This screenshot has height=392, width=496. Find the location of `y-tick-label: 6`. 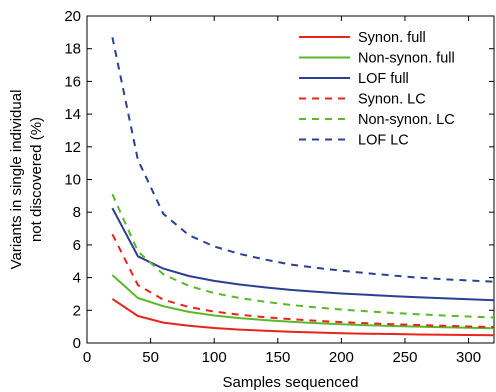

y-tick-label: 6 is located at coordinates (77, 245).